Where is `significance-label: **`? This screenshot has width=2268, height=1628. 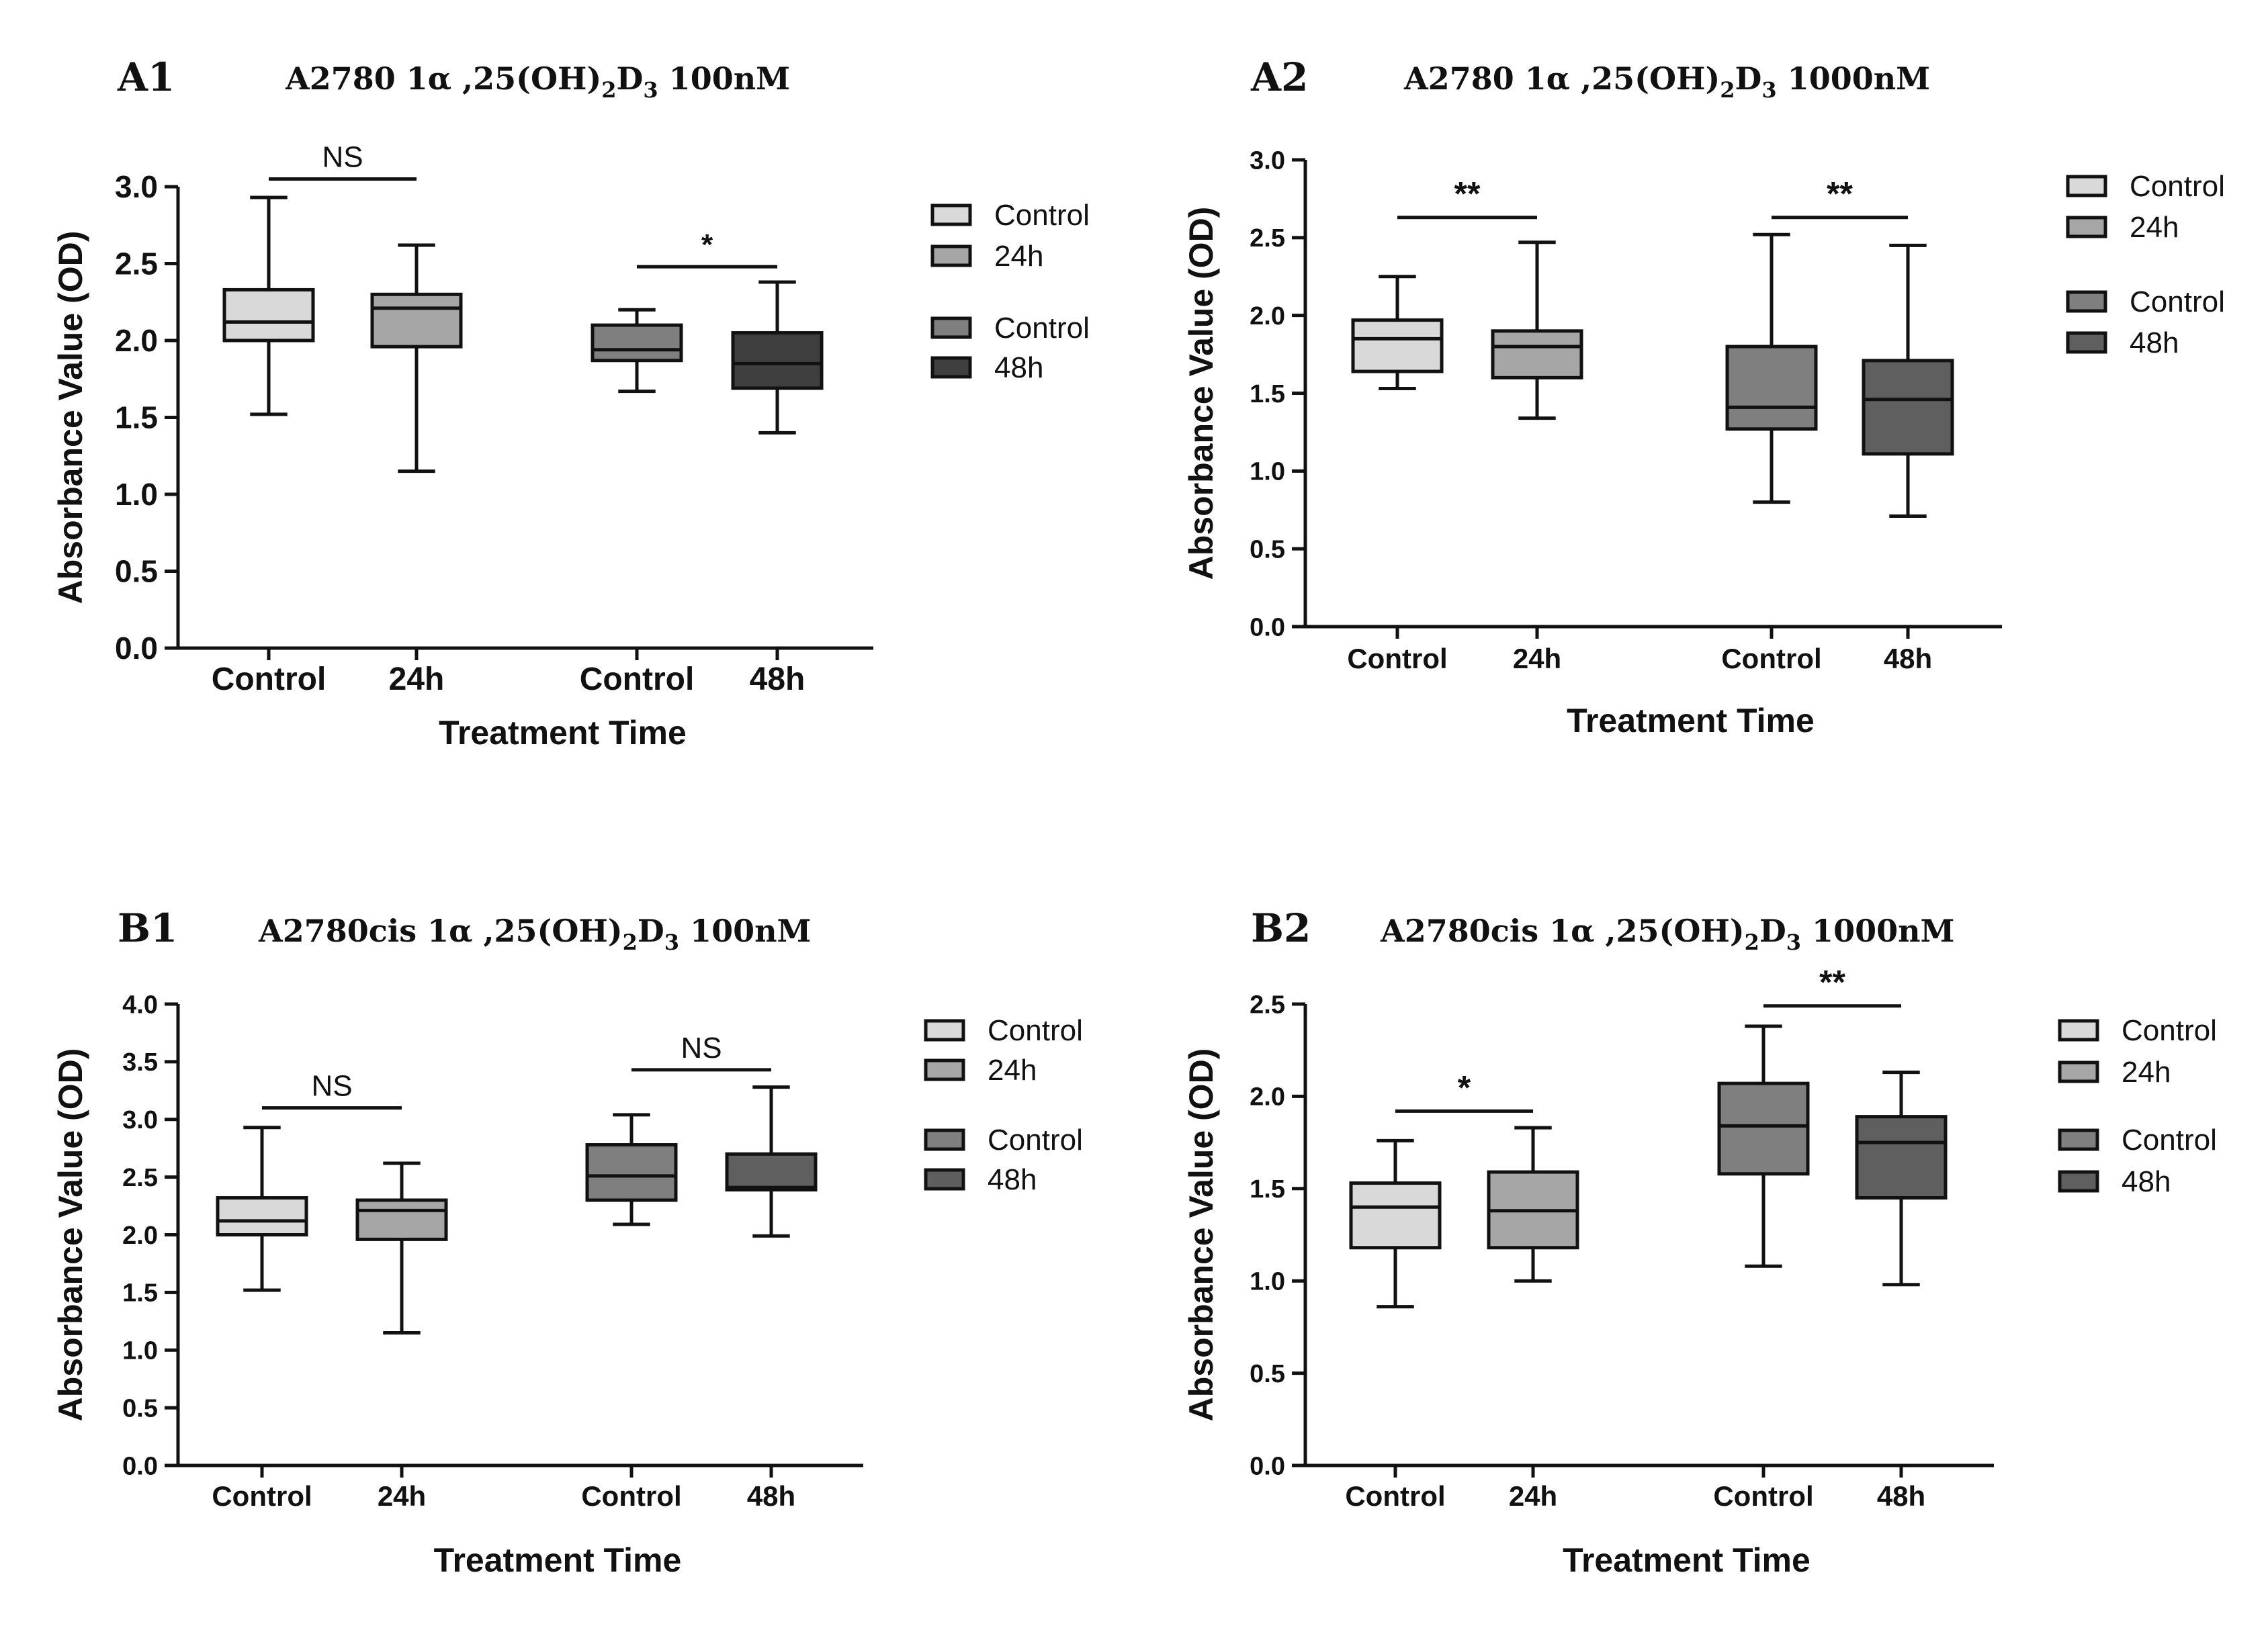 significance-label: ** is located at coordinates (1832, 982).